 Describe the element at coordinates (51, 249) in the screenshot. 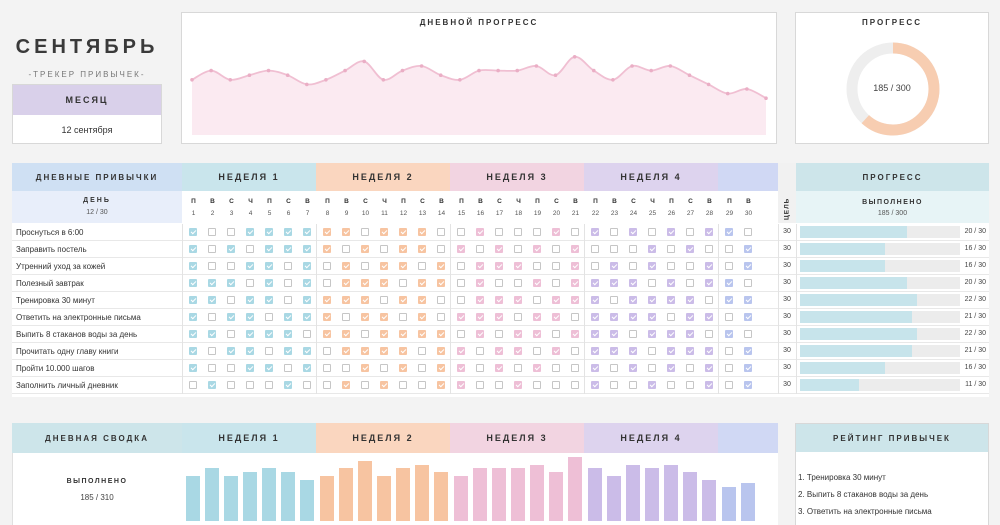

I see `habit-name: Заправить постель` at that location.